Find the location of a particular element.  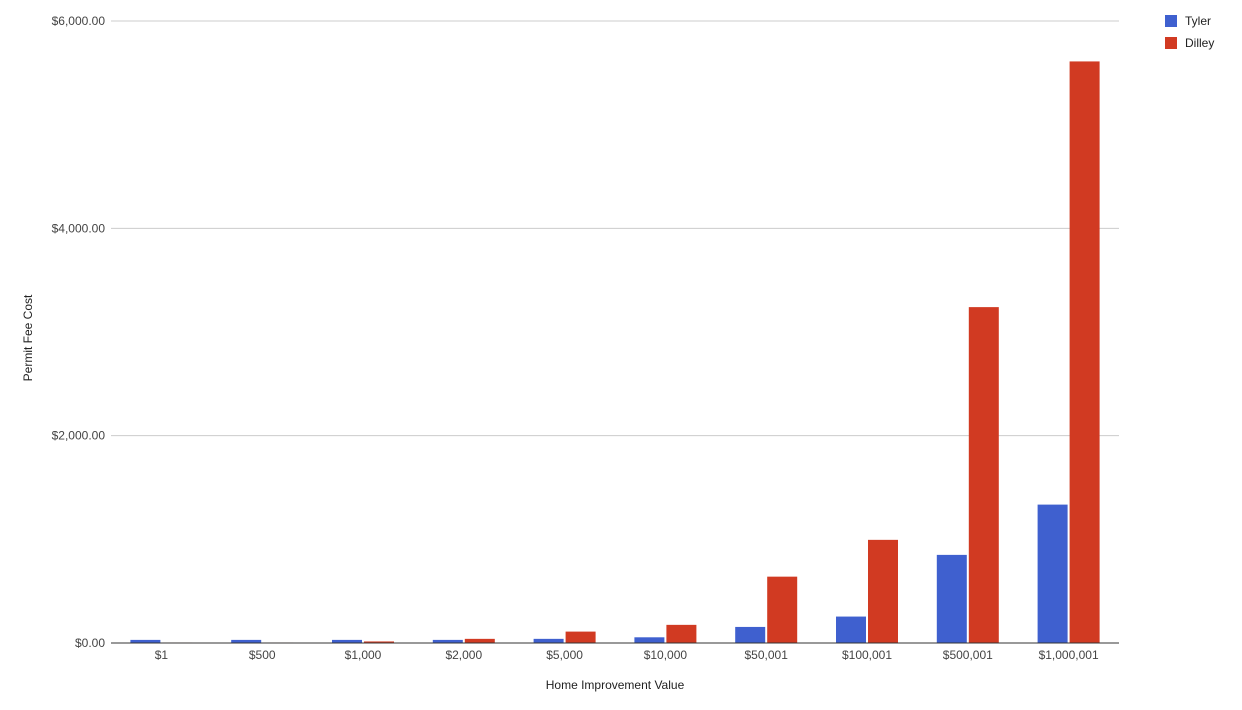

x-tick-label: $100,001 is located at coordinates (867, 655).